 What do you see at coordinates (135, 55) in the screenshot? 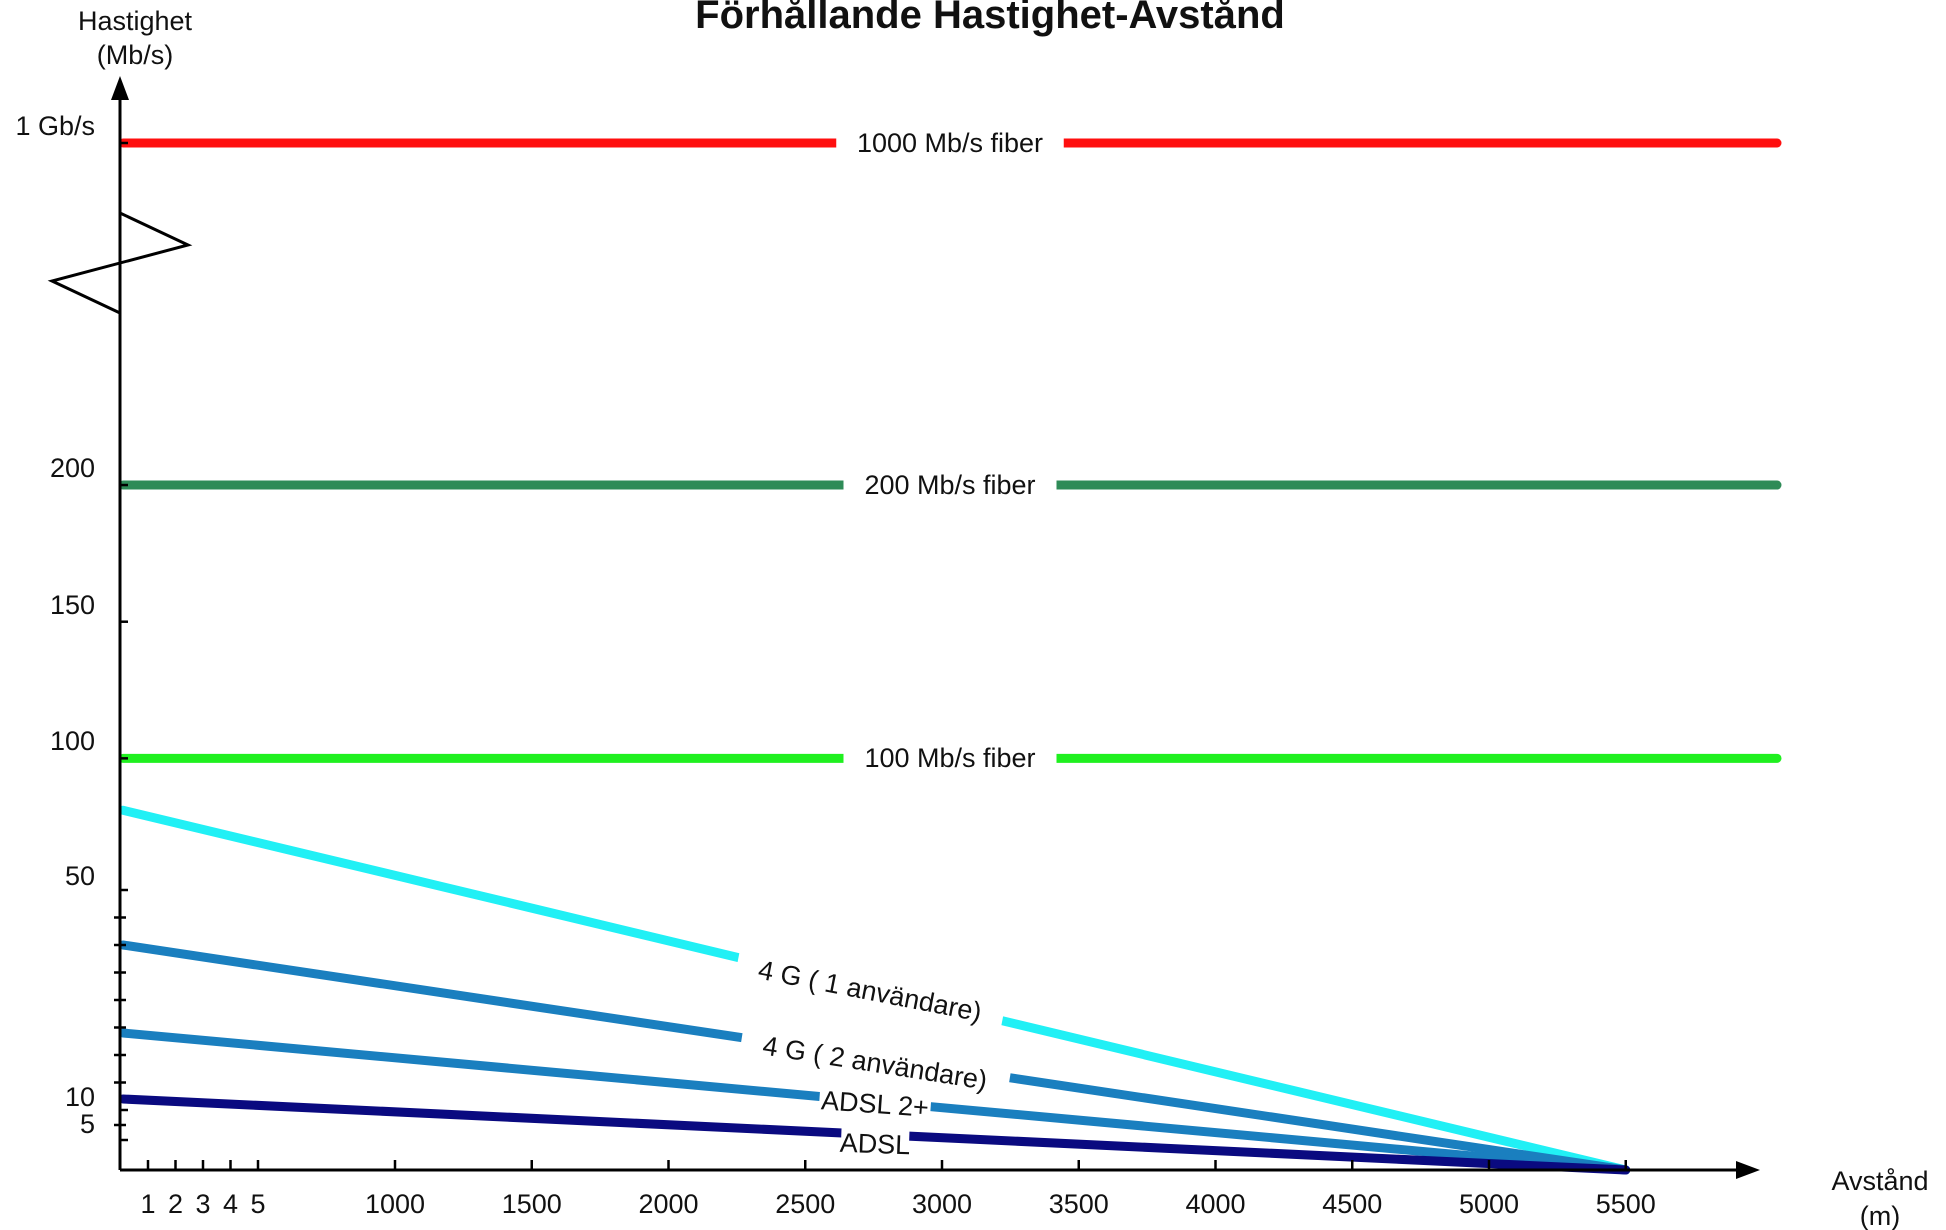
I see `y-axis-label-line-2: (Mb/s)` at bounding box center [135, 55].